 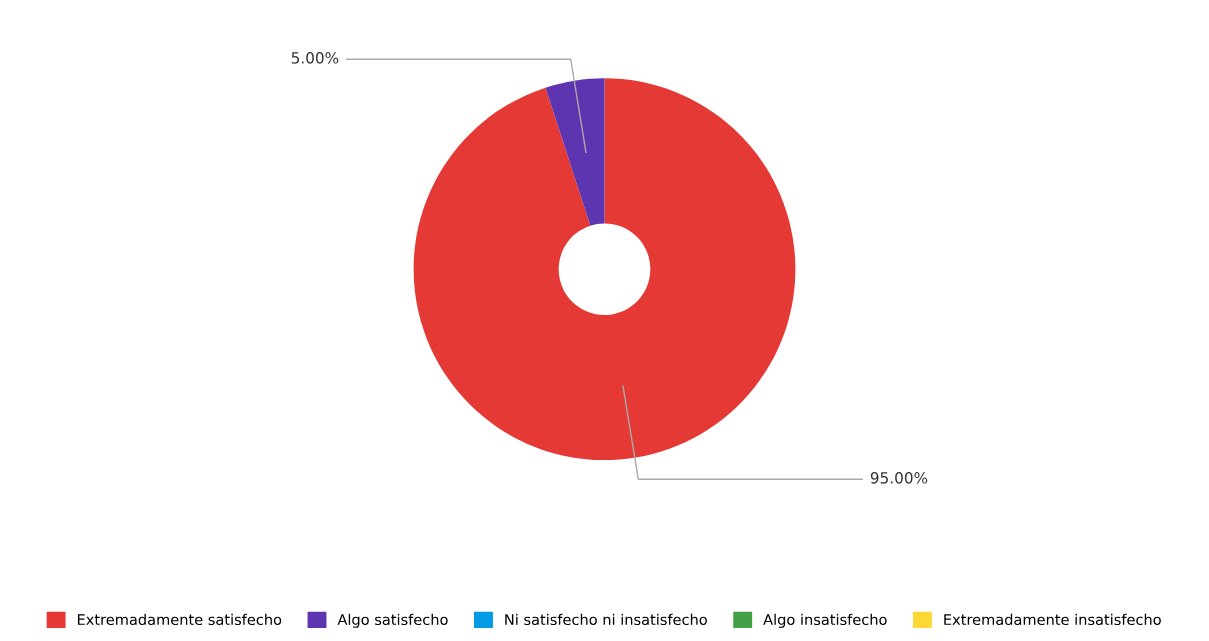 I want to click on legend-label: Algo satisfecho, so click(x=392, y=620).